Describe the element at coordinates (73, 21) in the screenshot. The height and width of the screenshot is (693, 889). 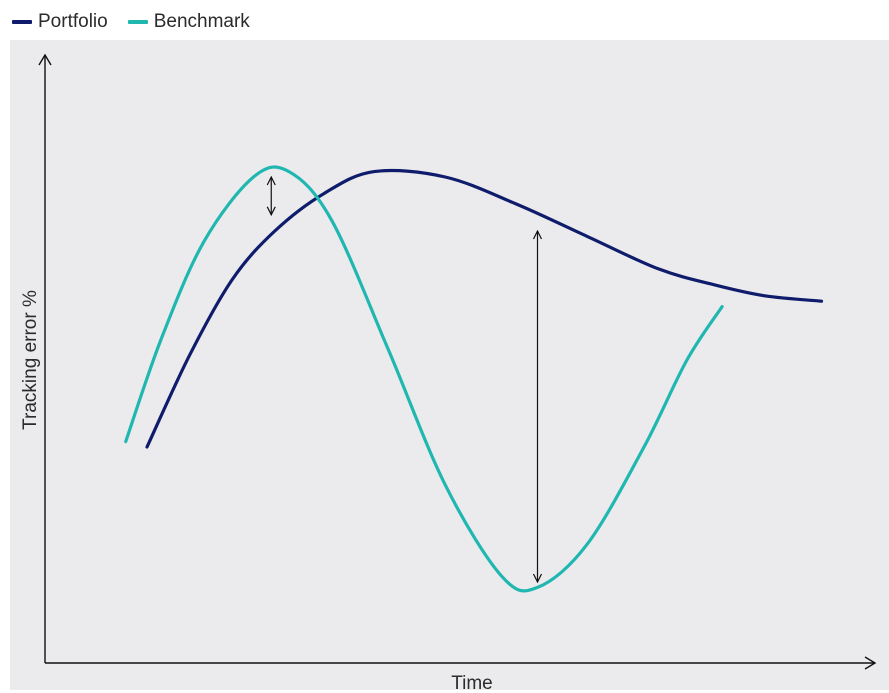
I see `legend-label-portfolio: Portfolio` at that location.